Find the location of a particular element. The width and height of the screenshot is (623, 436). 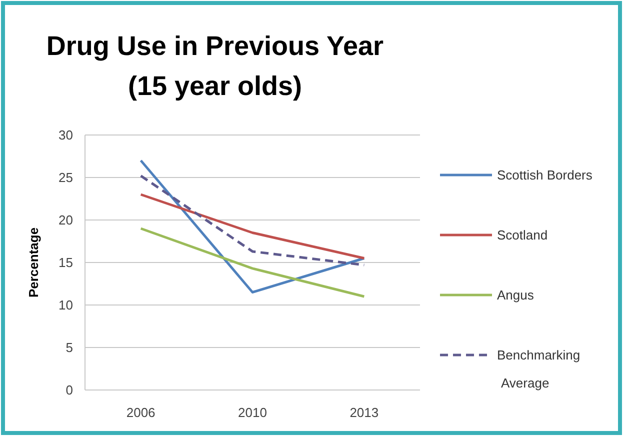

x-tick-label: 2010 is located at coordinates (252, 412).